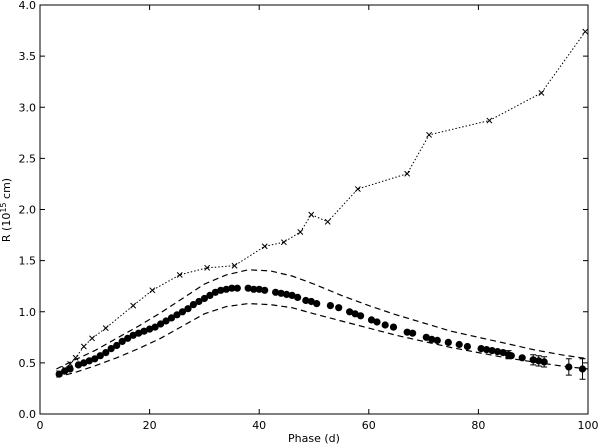 The height and width of the screenshot is (445, 600). What do you see at coordinates (314, 438) in the screenshot?
I see `x-axis-label: Phase (d)` at bounding box center [314, 438].